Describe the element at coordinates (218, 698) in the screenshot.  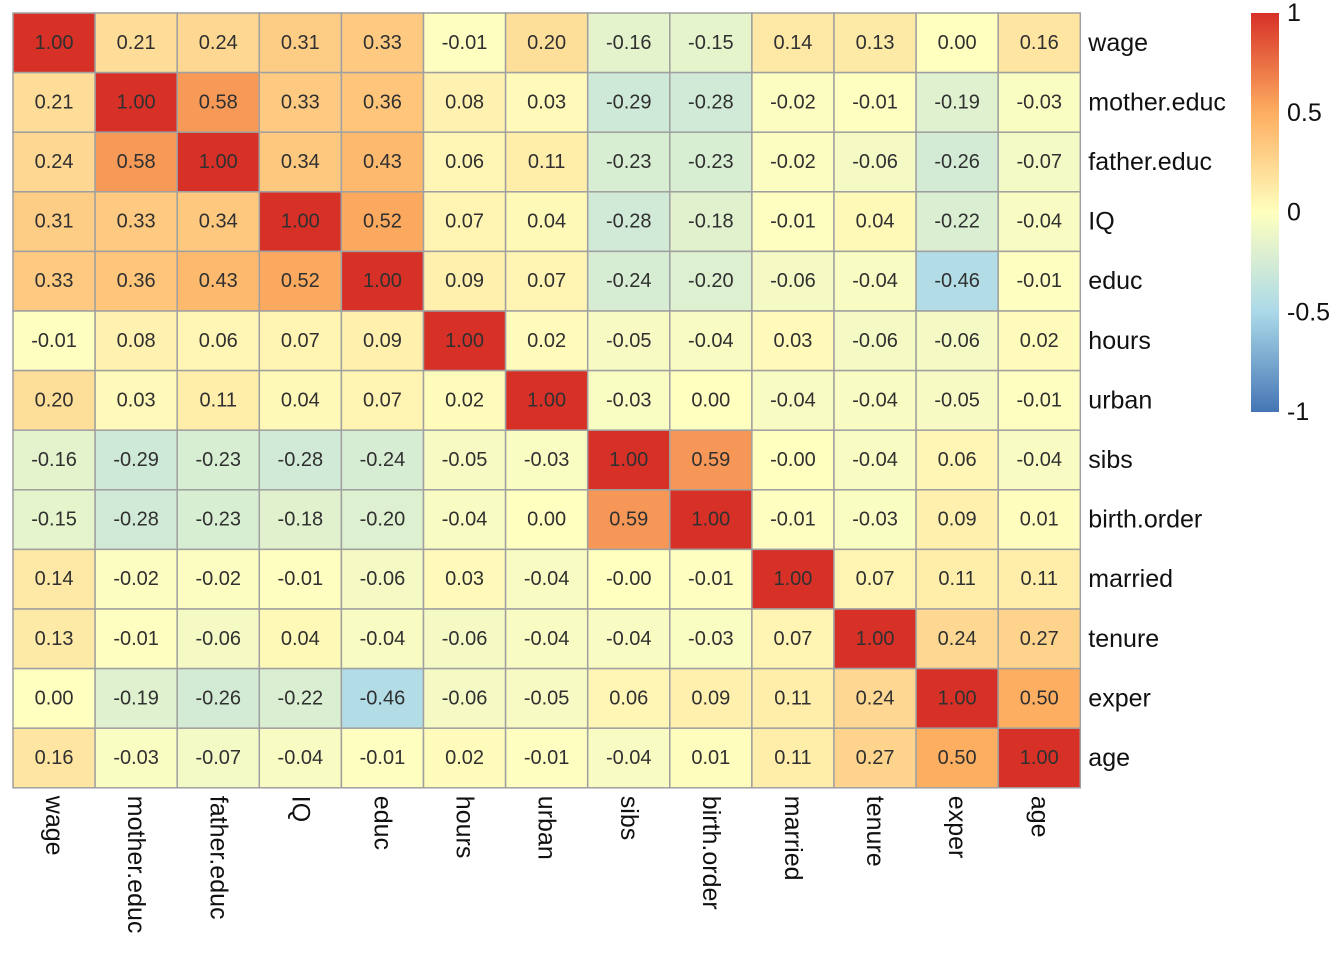
I see `heatmap-cell-exper-father.educ` at that location.